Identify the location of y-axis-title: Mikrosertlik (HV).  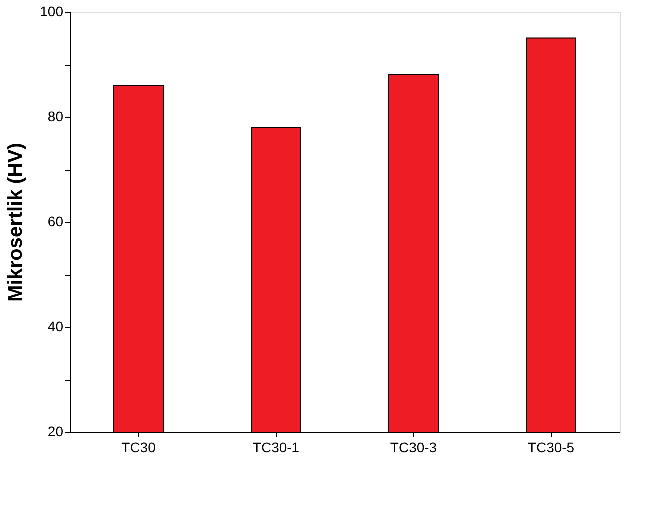
(16, 222).